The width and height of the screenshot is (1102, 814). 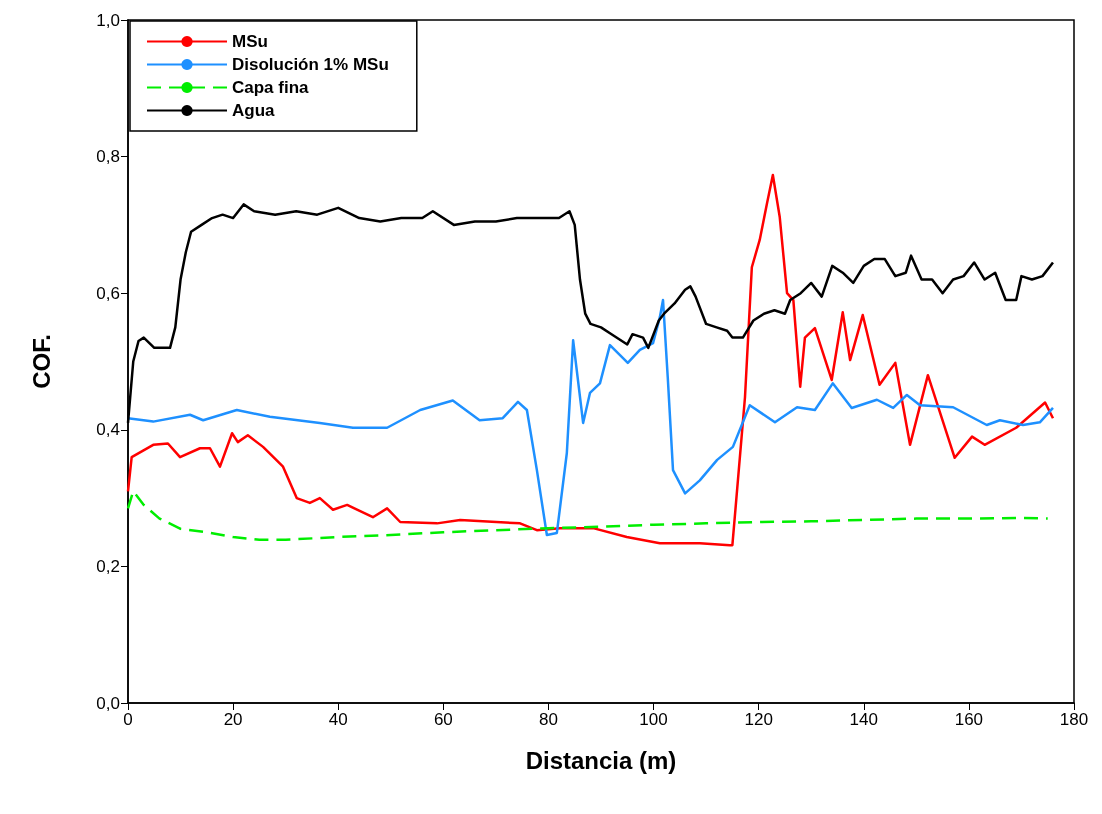 What do you see at coordinates (108, 157) in the screenshot?
I see `y-tick-label: 0,8` at bounding box center [108, 157].